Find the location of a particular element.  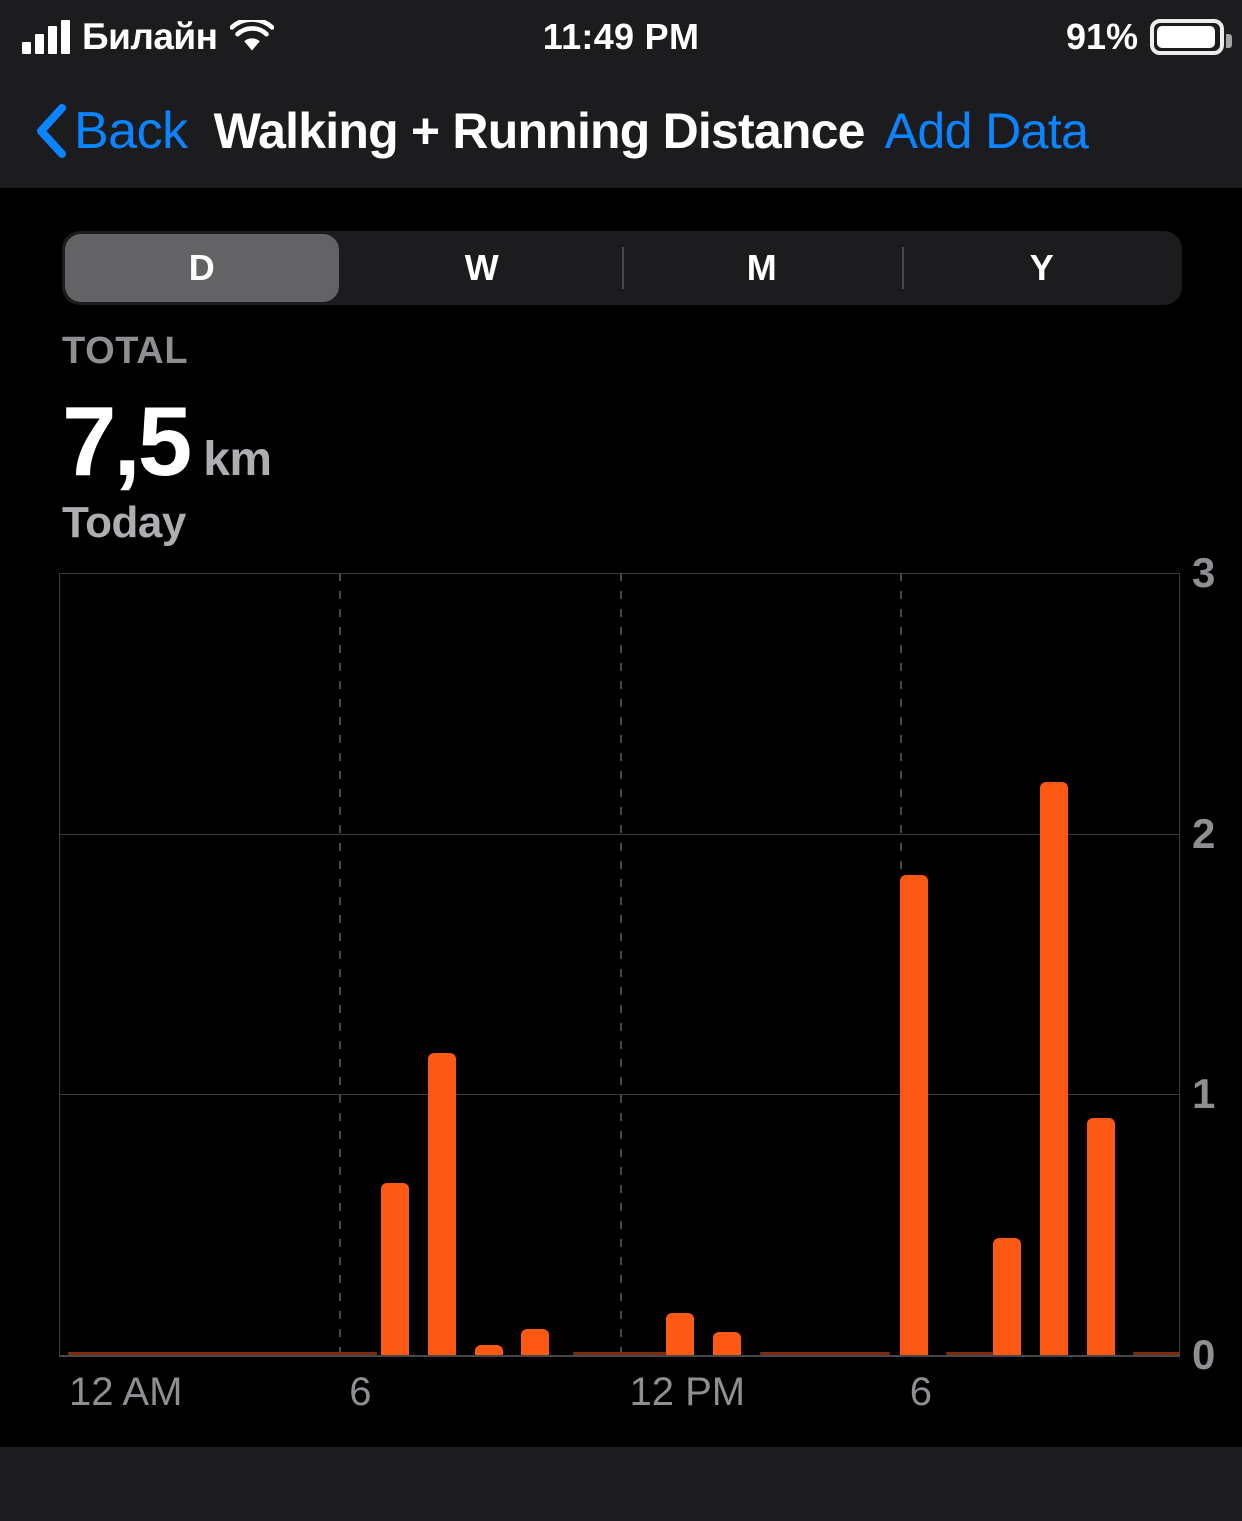

chart-y-tick-label: 2 is located at coordinates (1204, 833).